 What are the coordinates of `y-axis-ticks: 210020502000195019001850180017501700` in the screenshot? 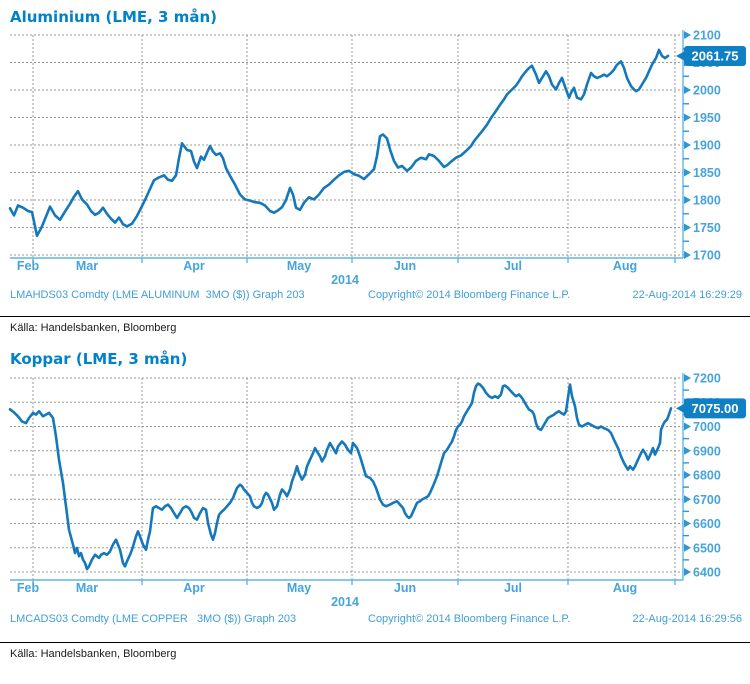 It's located at (702, 146).